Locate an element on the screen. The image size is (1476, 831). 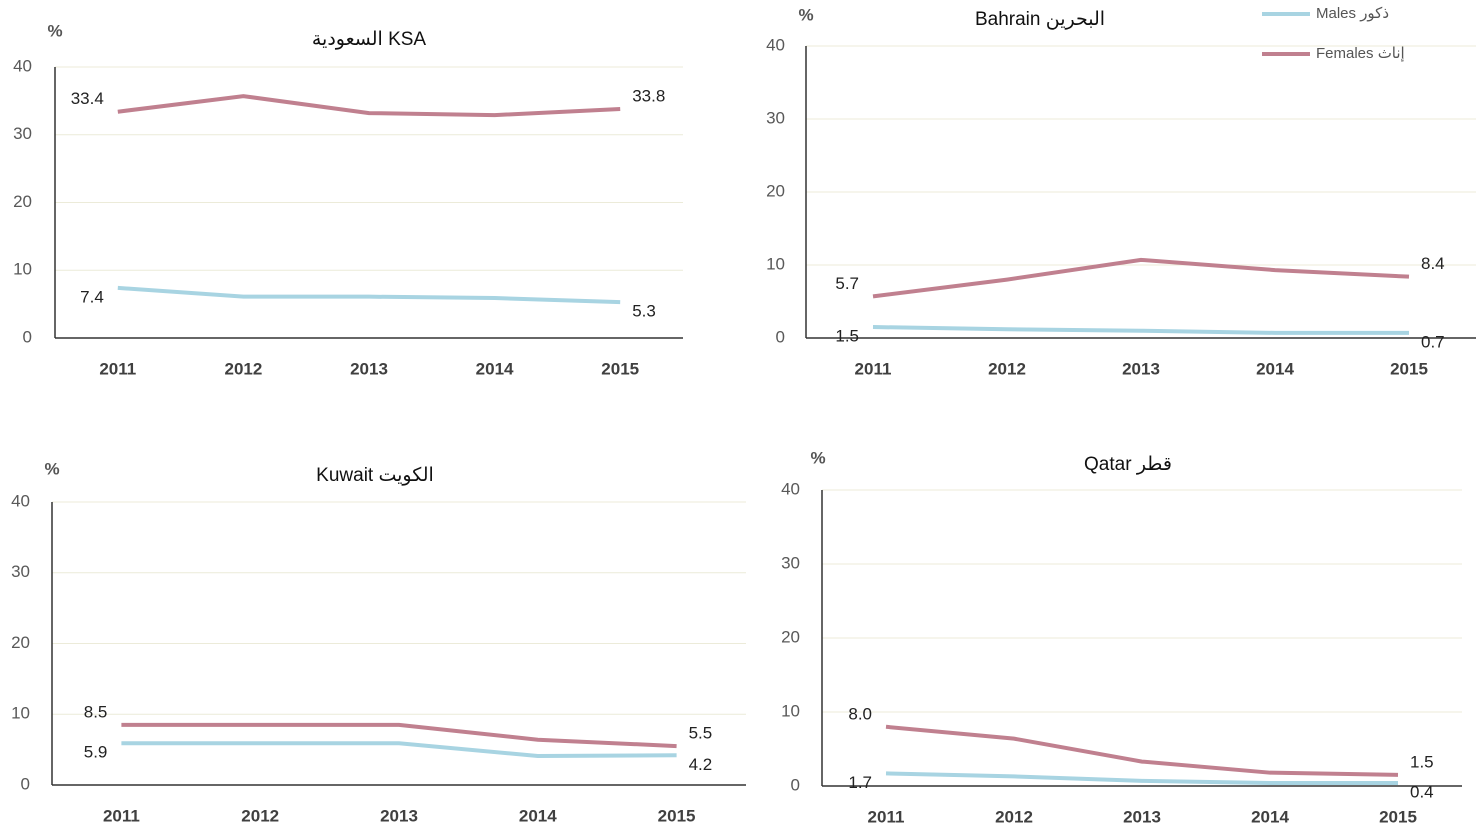
chart-title: السعودية KSA is located at coordinates (369, 39).